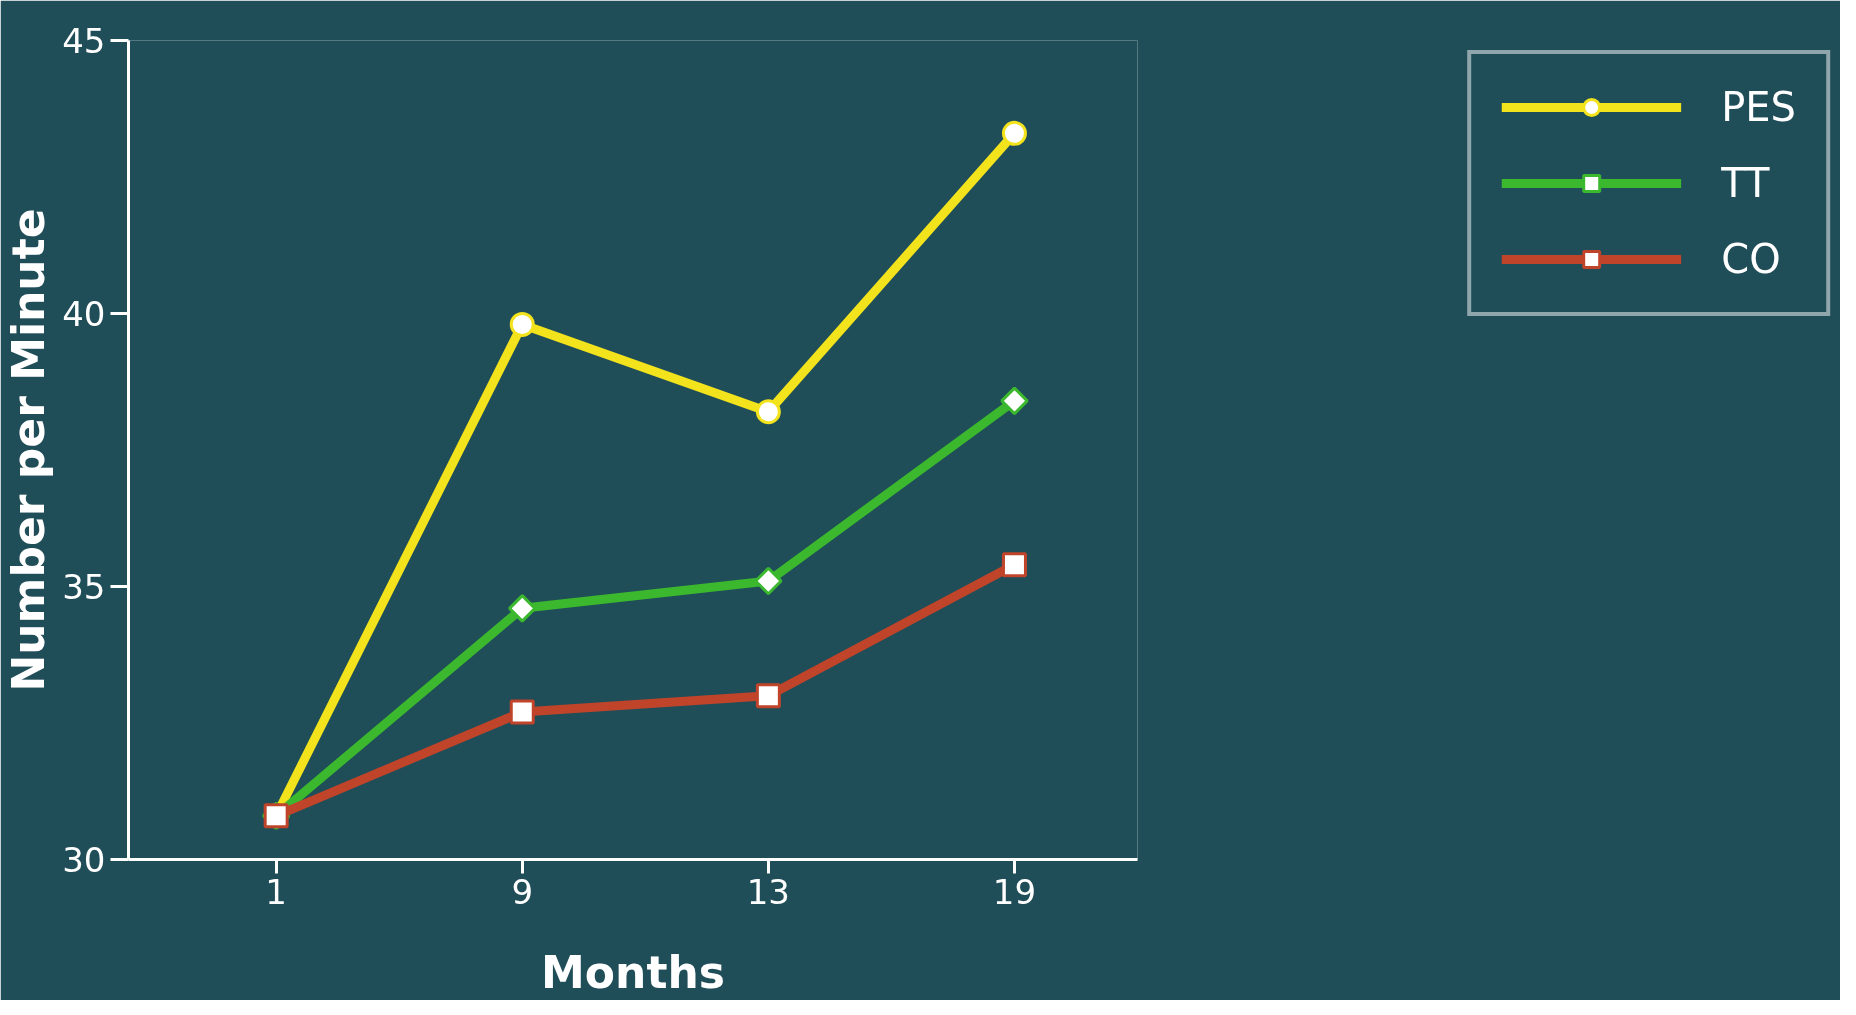 This screenshot has height=1015, width=1856. Describe the element at coordinates (29, 450) in the screenshot. I see `y-axis-title: Number per Minute` at that location.